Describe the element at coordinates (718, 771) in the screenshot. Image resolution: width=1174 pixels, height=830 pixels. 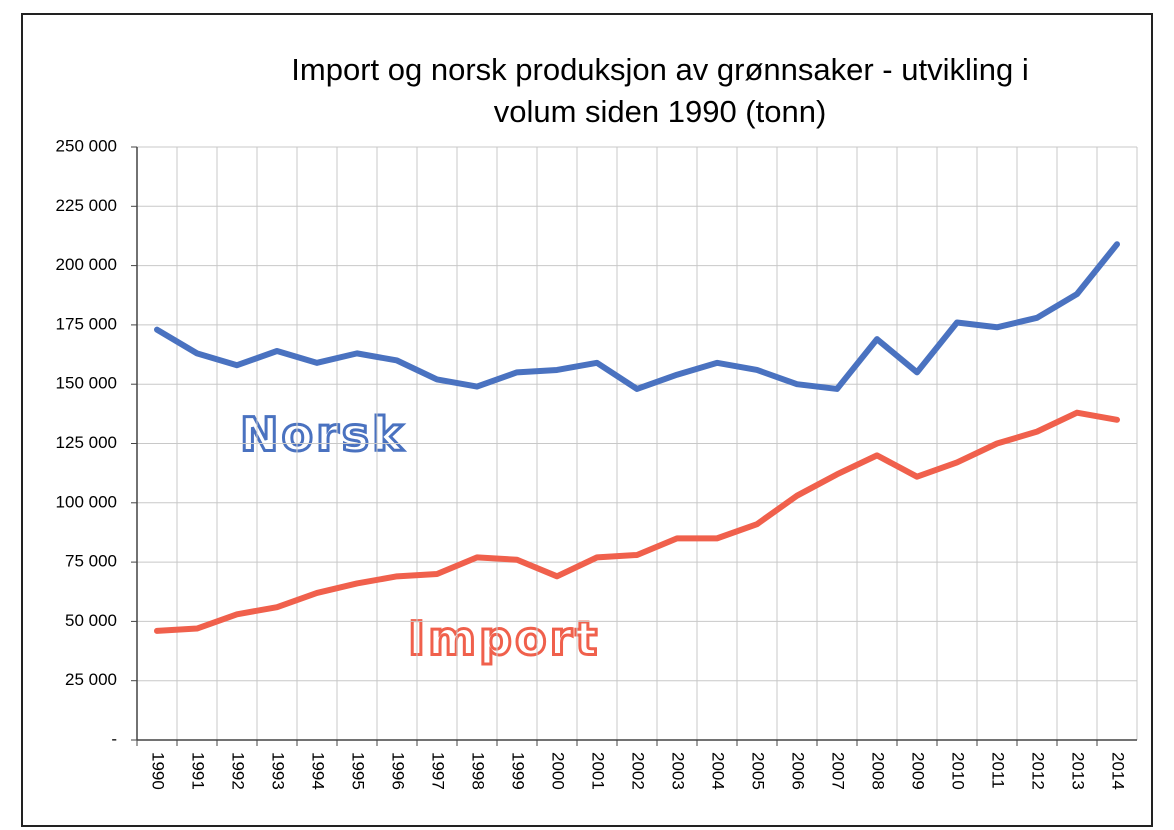
I see `x-tick-label: 2004` at that location.